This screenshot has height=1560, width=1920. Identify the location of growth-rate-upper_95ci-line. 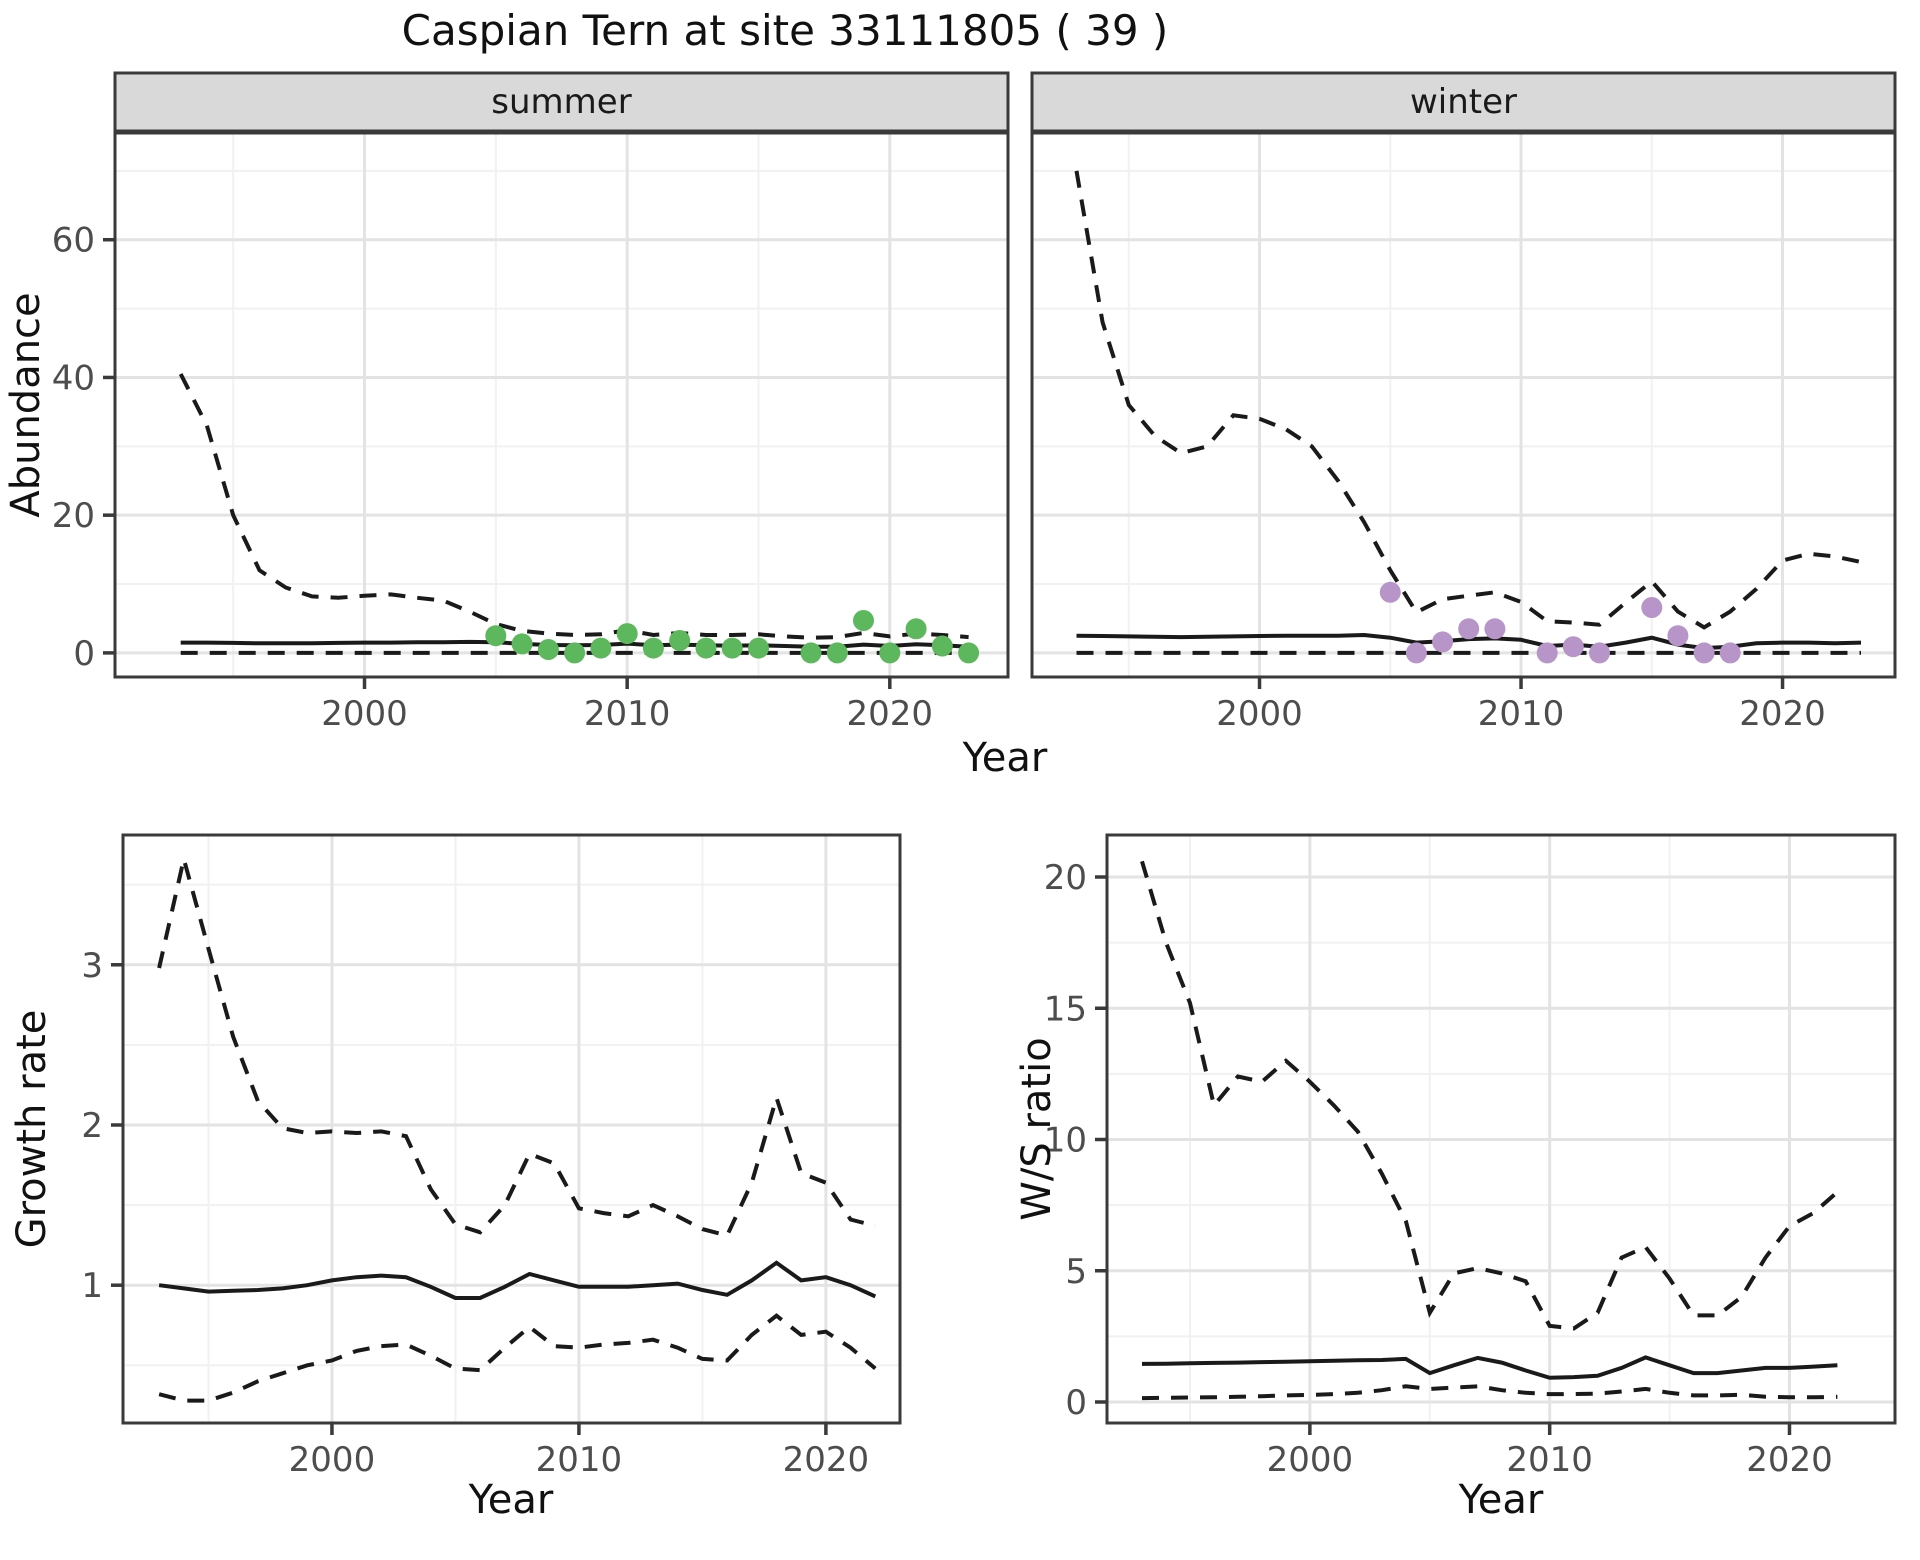
(516, 1048).